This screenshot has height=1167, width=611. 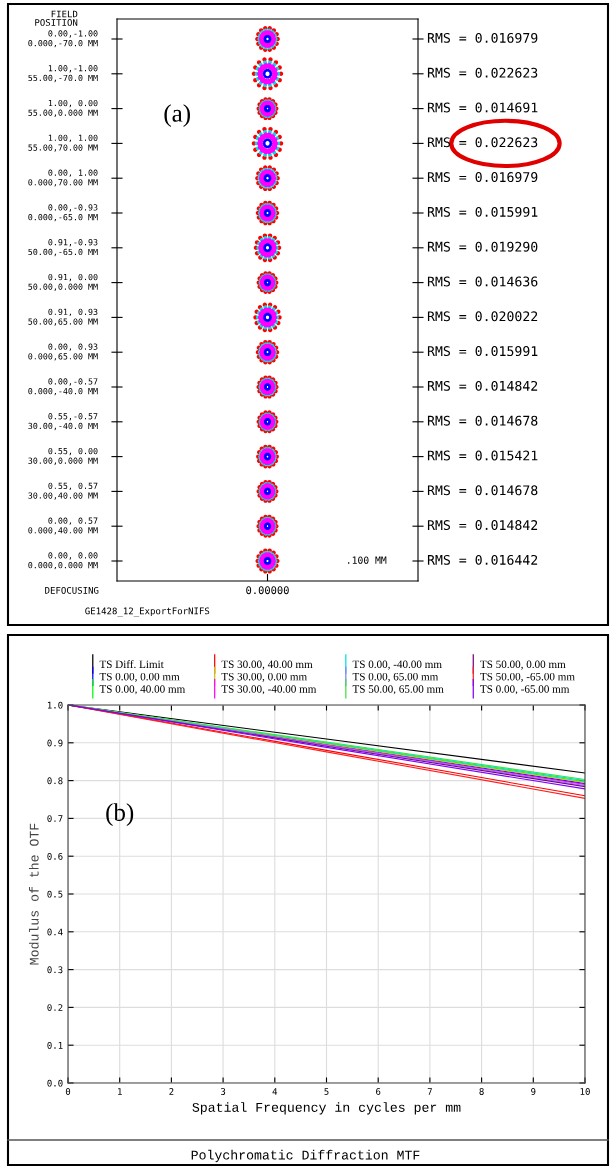 I want to click on x-tick-label: 4, so click(x=275, y=1091).